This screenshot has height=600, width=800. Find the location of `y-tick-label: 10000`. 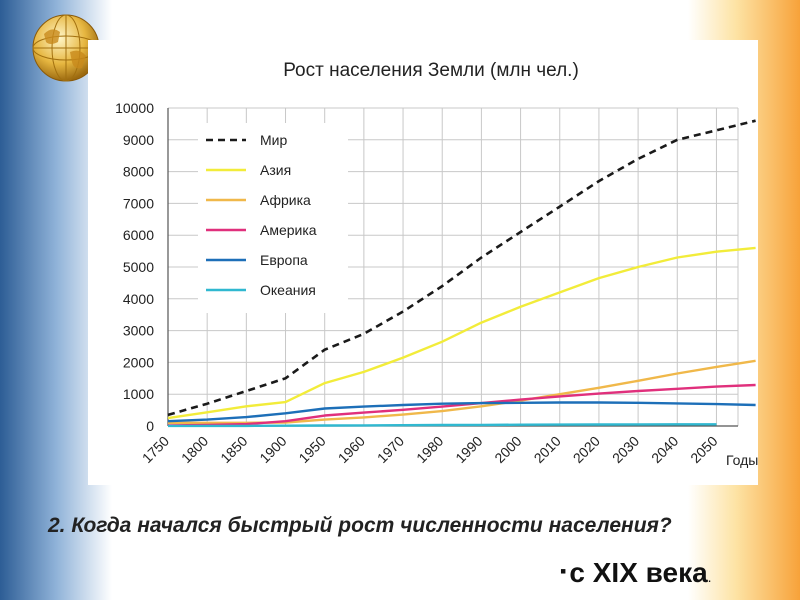

y-tick-label: 10000 is located at coordinates (134, 108).